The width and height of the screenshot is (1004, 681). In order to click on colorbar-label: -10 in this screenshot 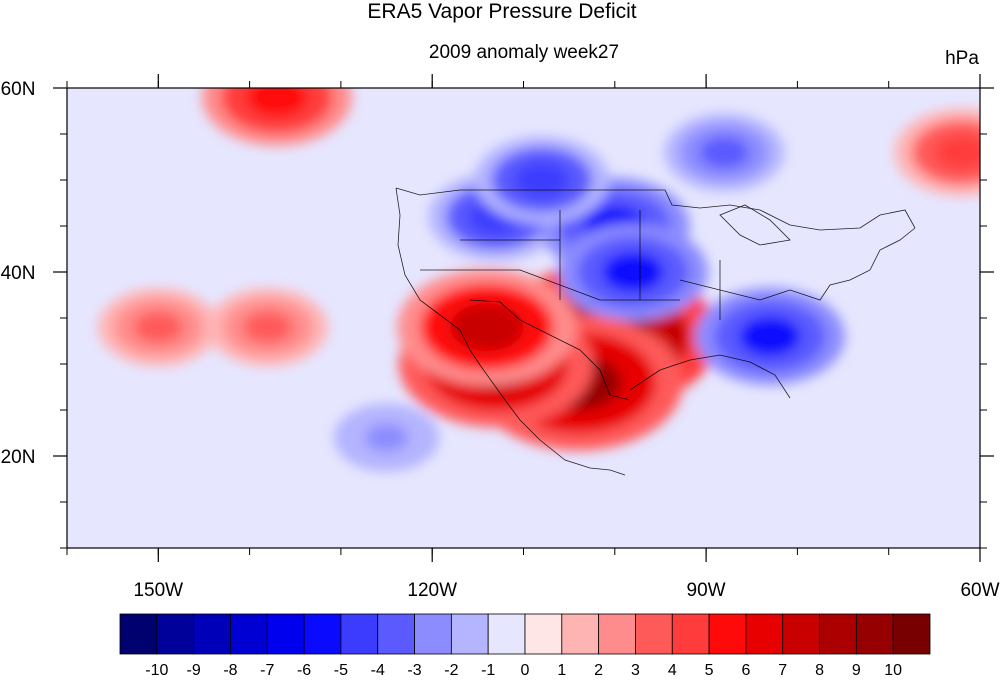, I will do `click(156, 670)`.